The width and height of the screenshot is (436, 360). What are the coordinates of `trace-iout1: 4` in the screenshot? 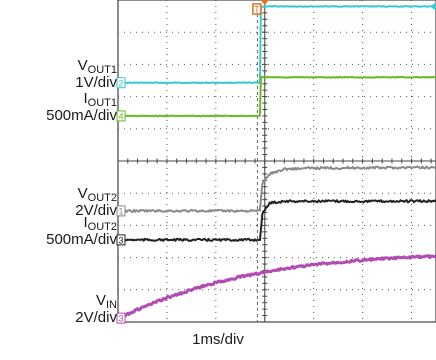 It's located at (276, 98).